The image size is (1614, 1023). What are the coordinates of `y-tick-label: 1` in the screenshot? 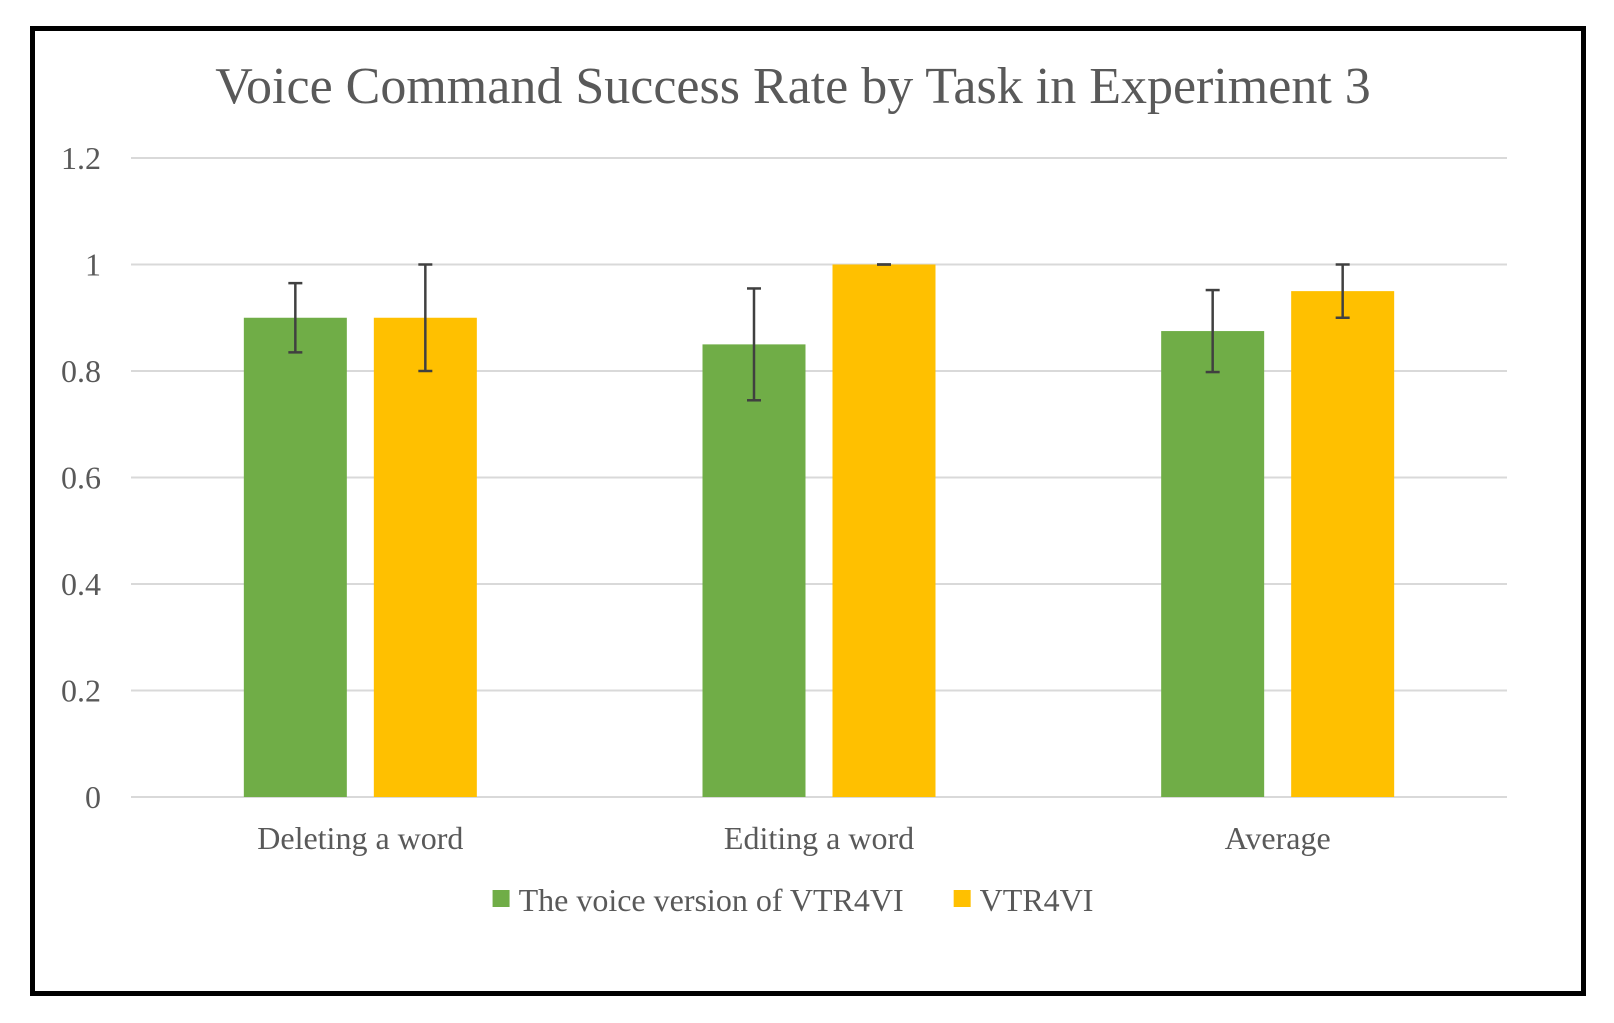 It's located at (93, 265).